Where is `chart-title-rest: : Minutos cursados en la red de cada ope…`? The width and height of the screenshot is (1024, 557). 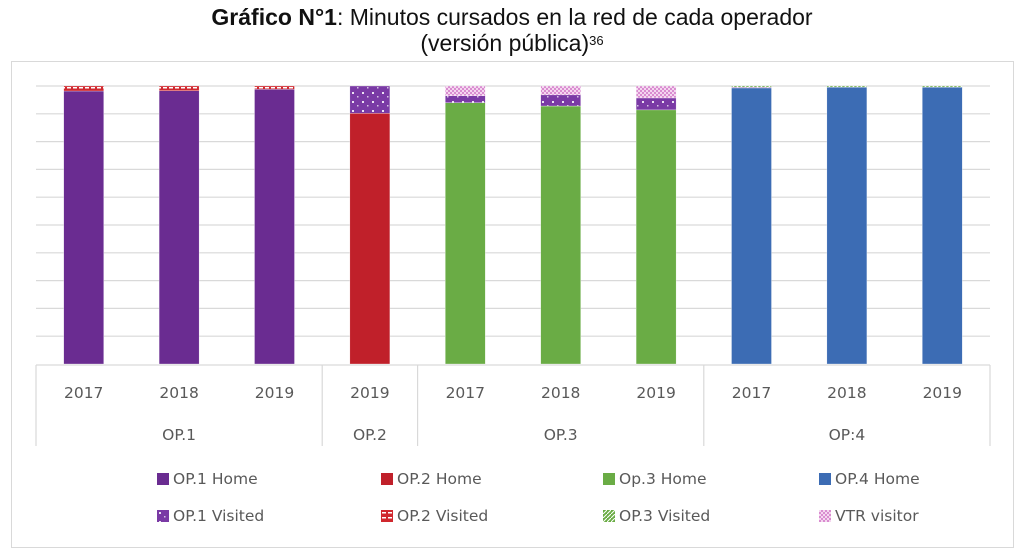 chart-title-rest: : Minutos cursados en la red de cada ope… is located at coordinates (574, 17).